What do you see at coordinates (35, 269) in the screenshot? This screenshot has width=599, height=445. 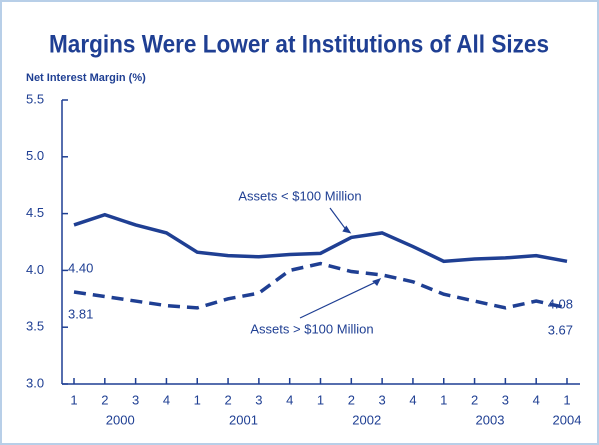 I see `y-tick-label: 4.0` at bounding box center [35, 269].